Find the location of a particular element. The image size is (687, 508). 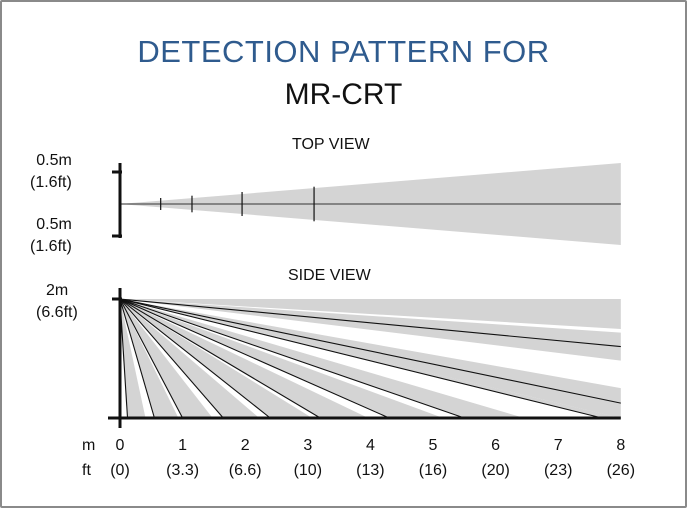

side-height-m: 2m is located at coordinates (57, 290).